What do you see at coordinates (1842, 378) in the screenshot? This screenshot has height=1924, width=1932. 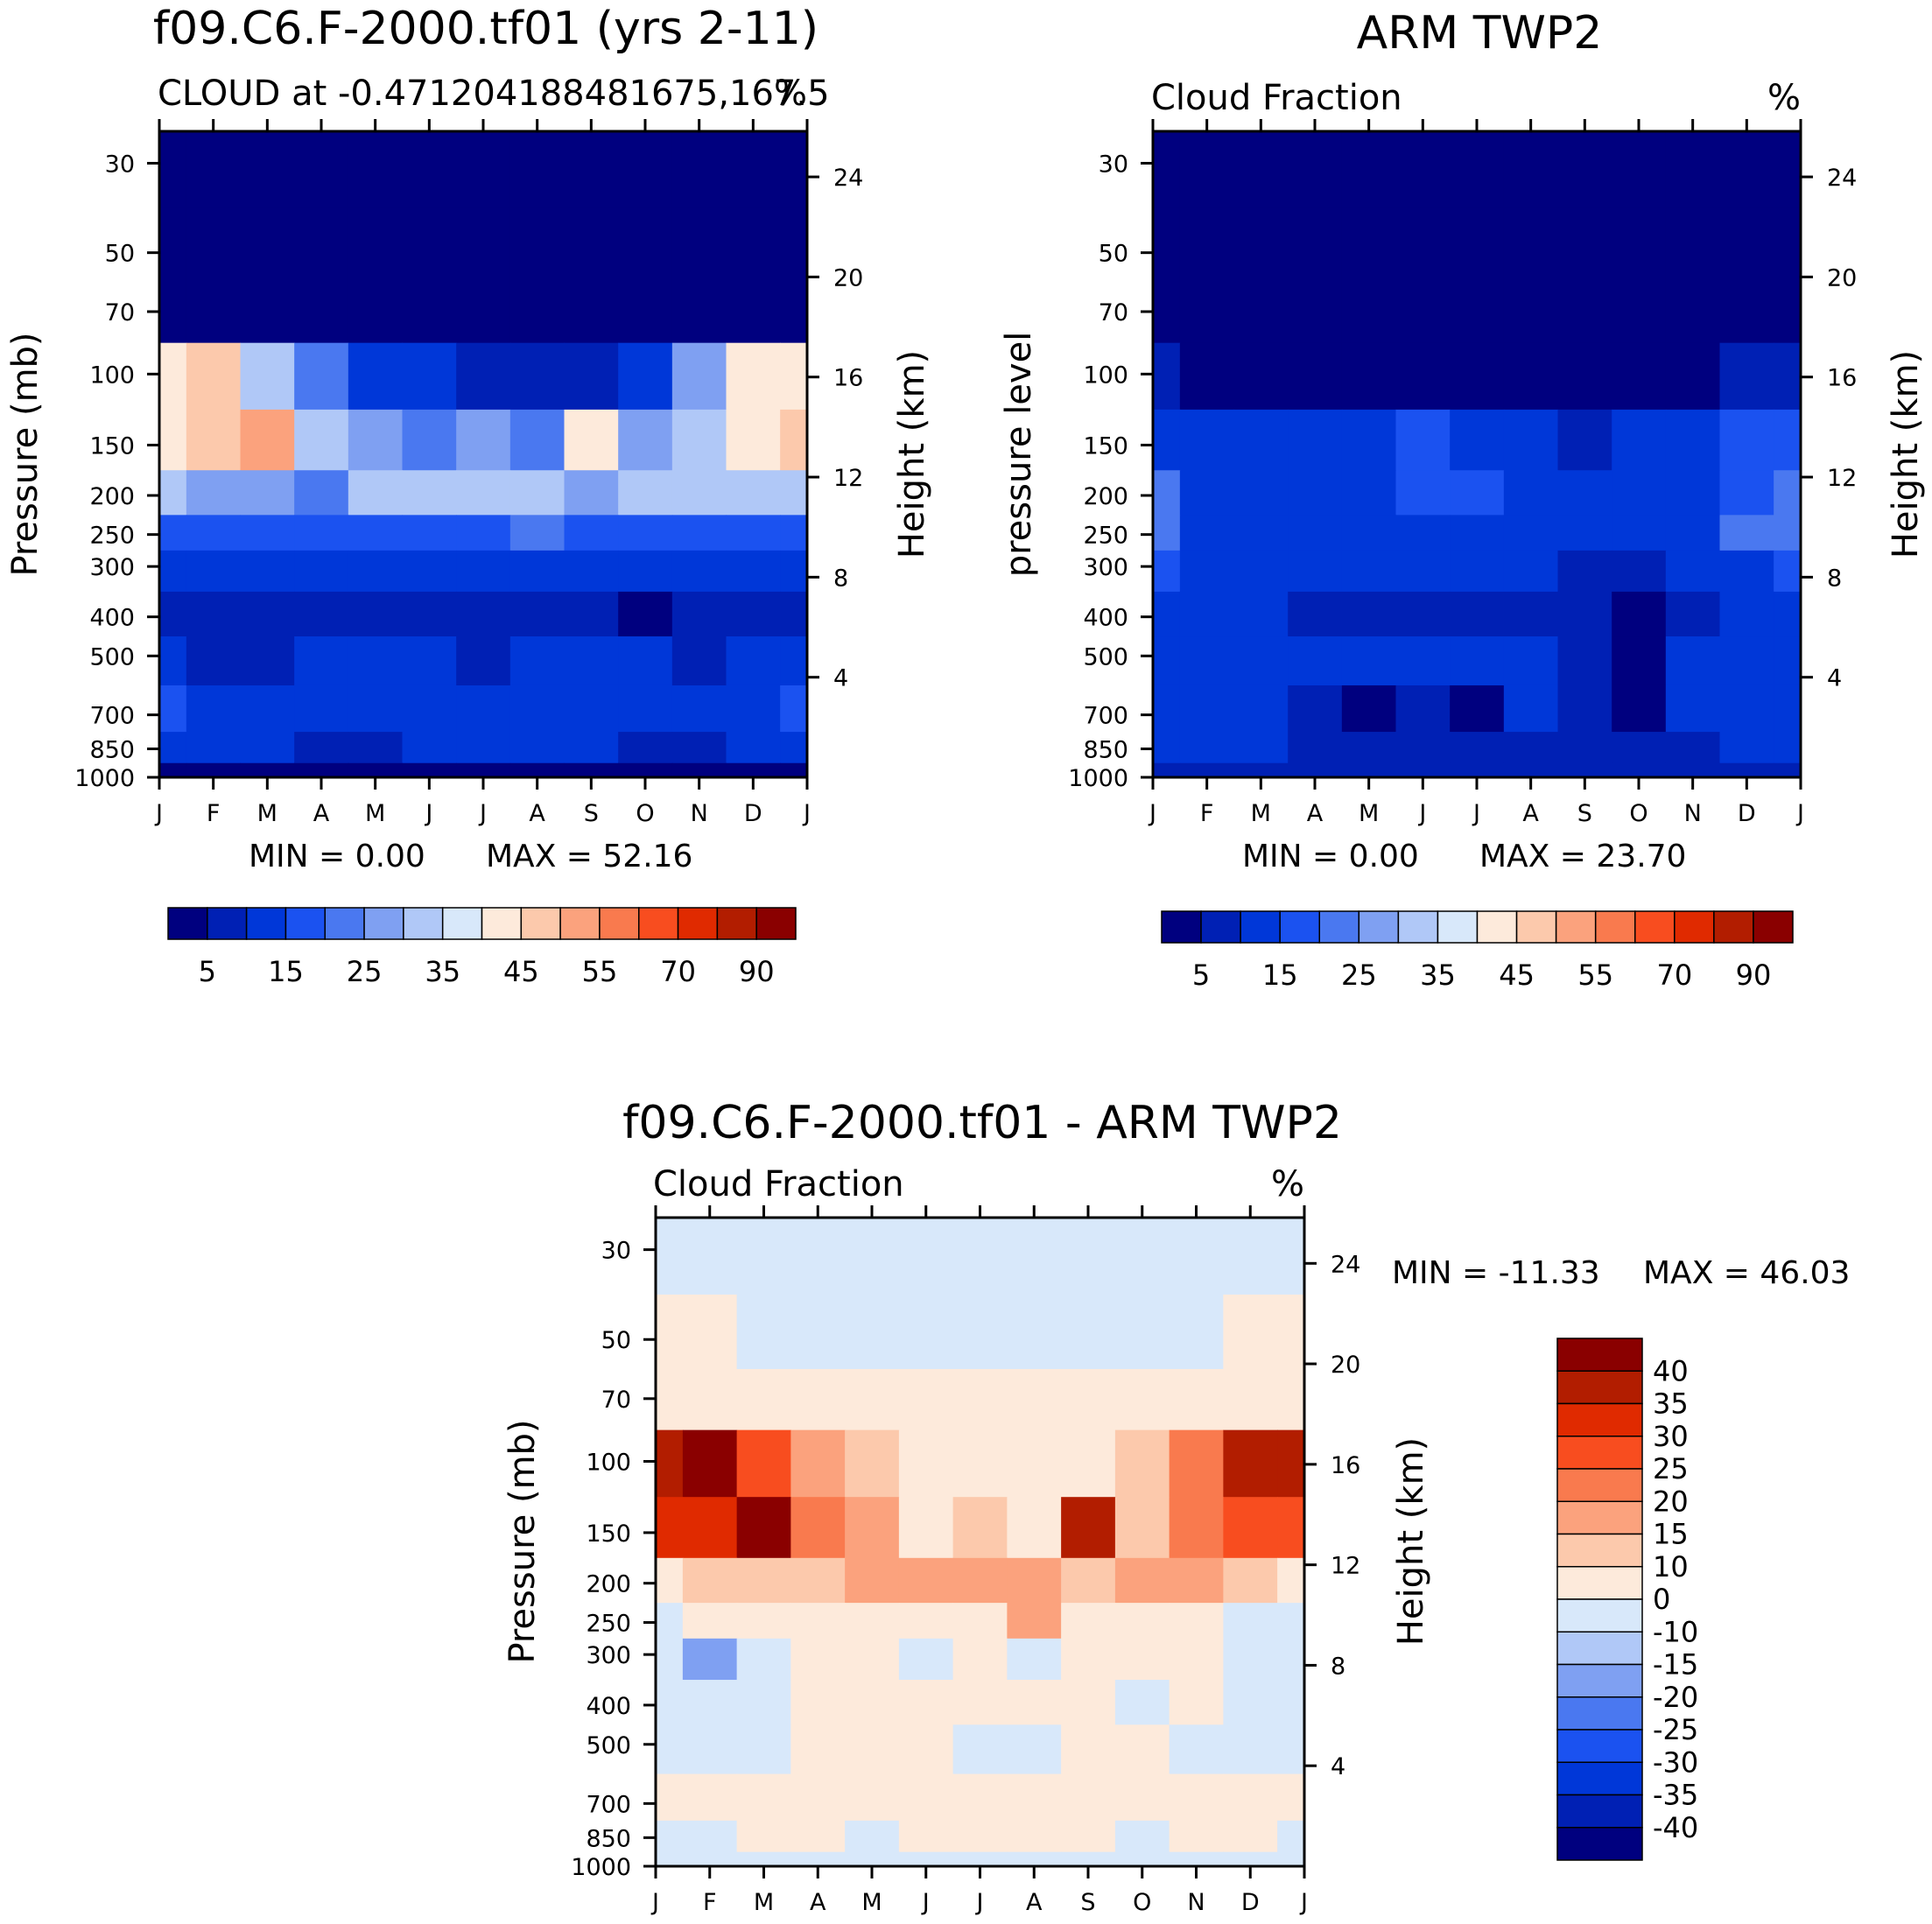 I see `y-tick-right-label: 16` at bounding box center [1842, 378].